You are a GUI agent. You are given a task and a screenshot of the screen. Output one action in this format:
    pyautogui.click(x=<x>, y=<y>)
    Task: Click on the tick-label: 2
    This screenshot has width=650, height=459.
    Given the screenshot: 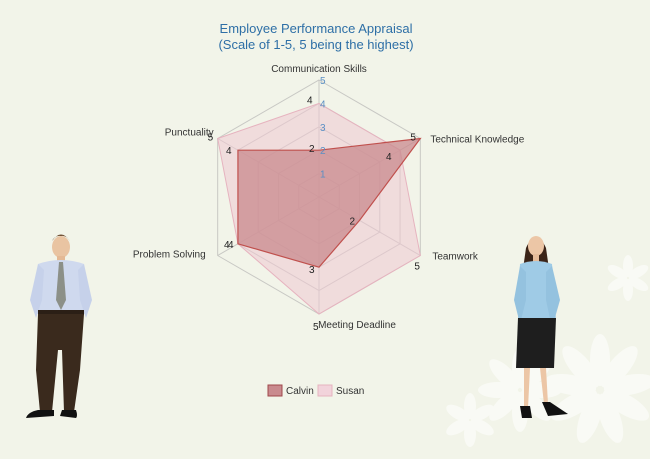 What is the action you would take?
    pyautogui.click(x=323, y=151)
    